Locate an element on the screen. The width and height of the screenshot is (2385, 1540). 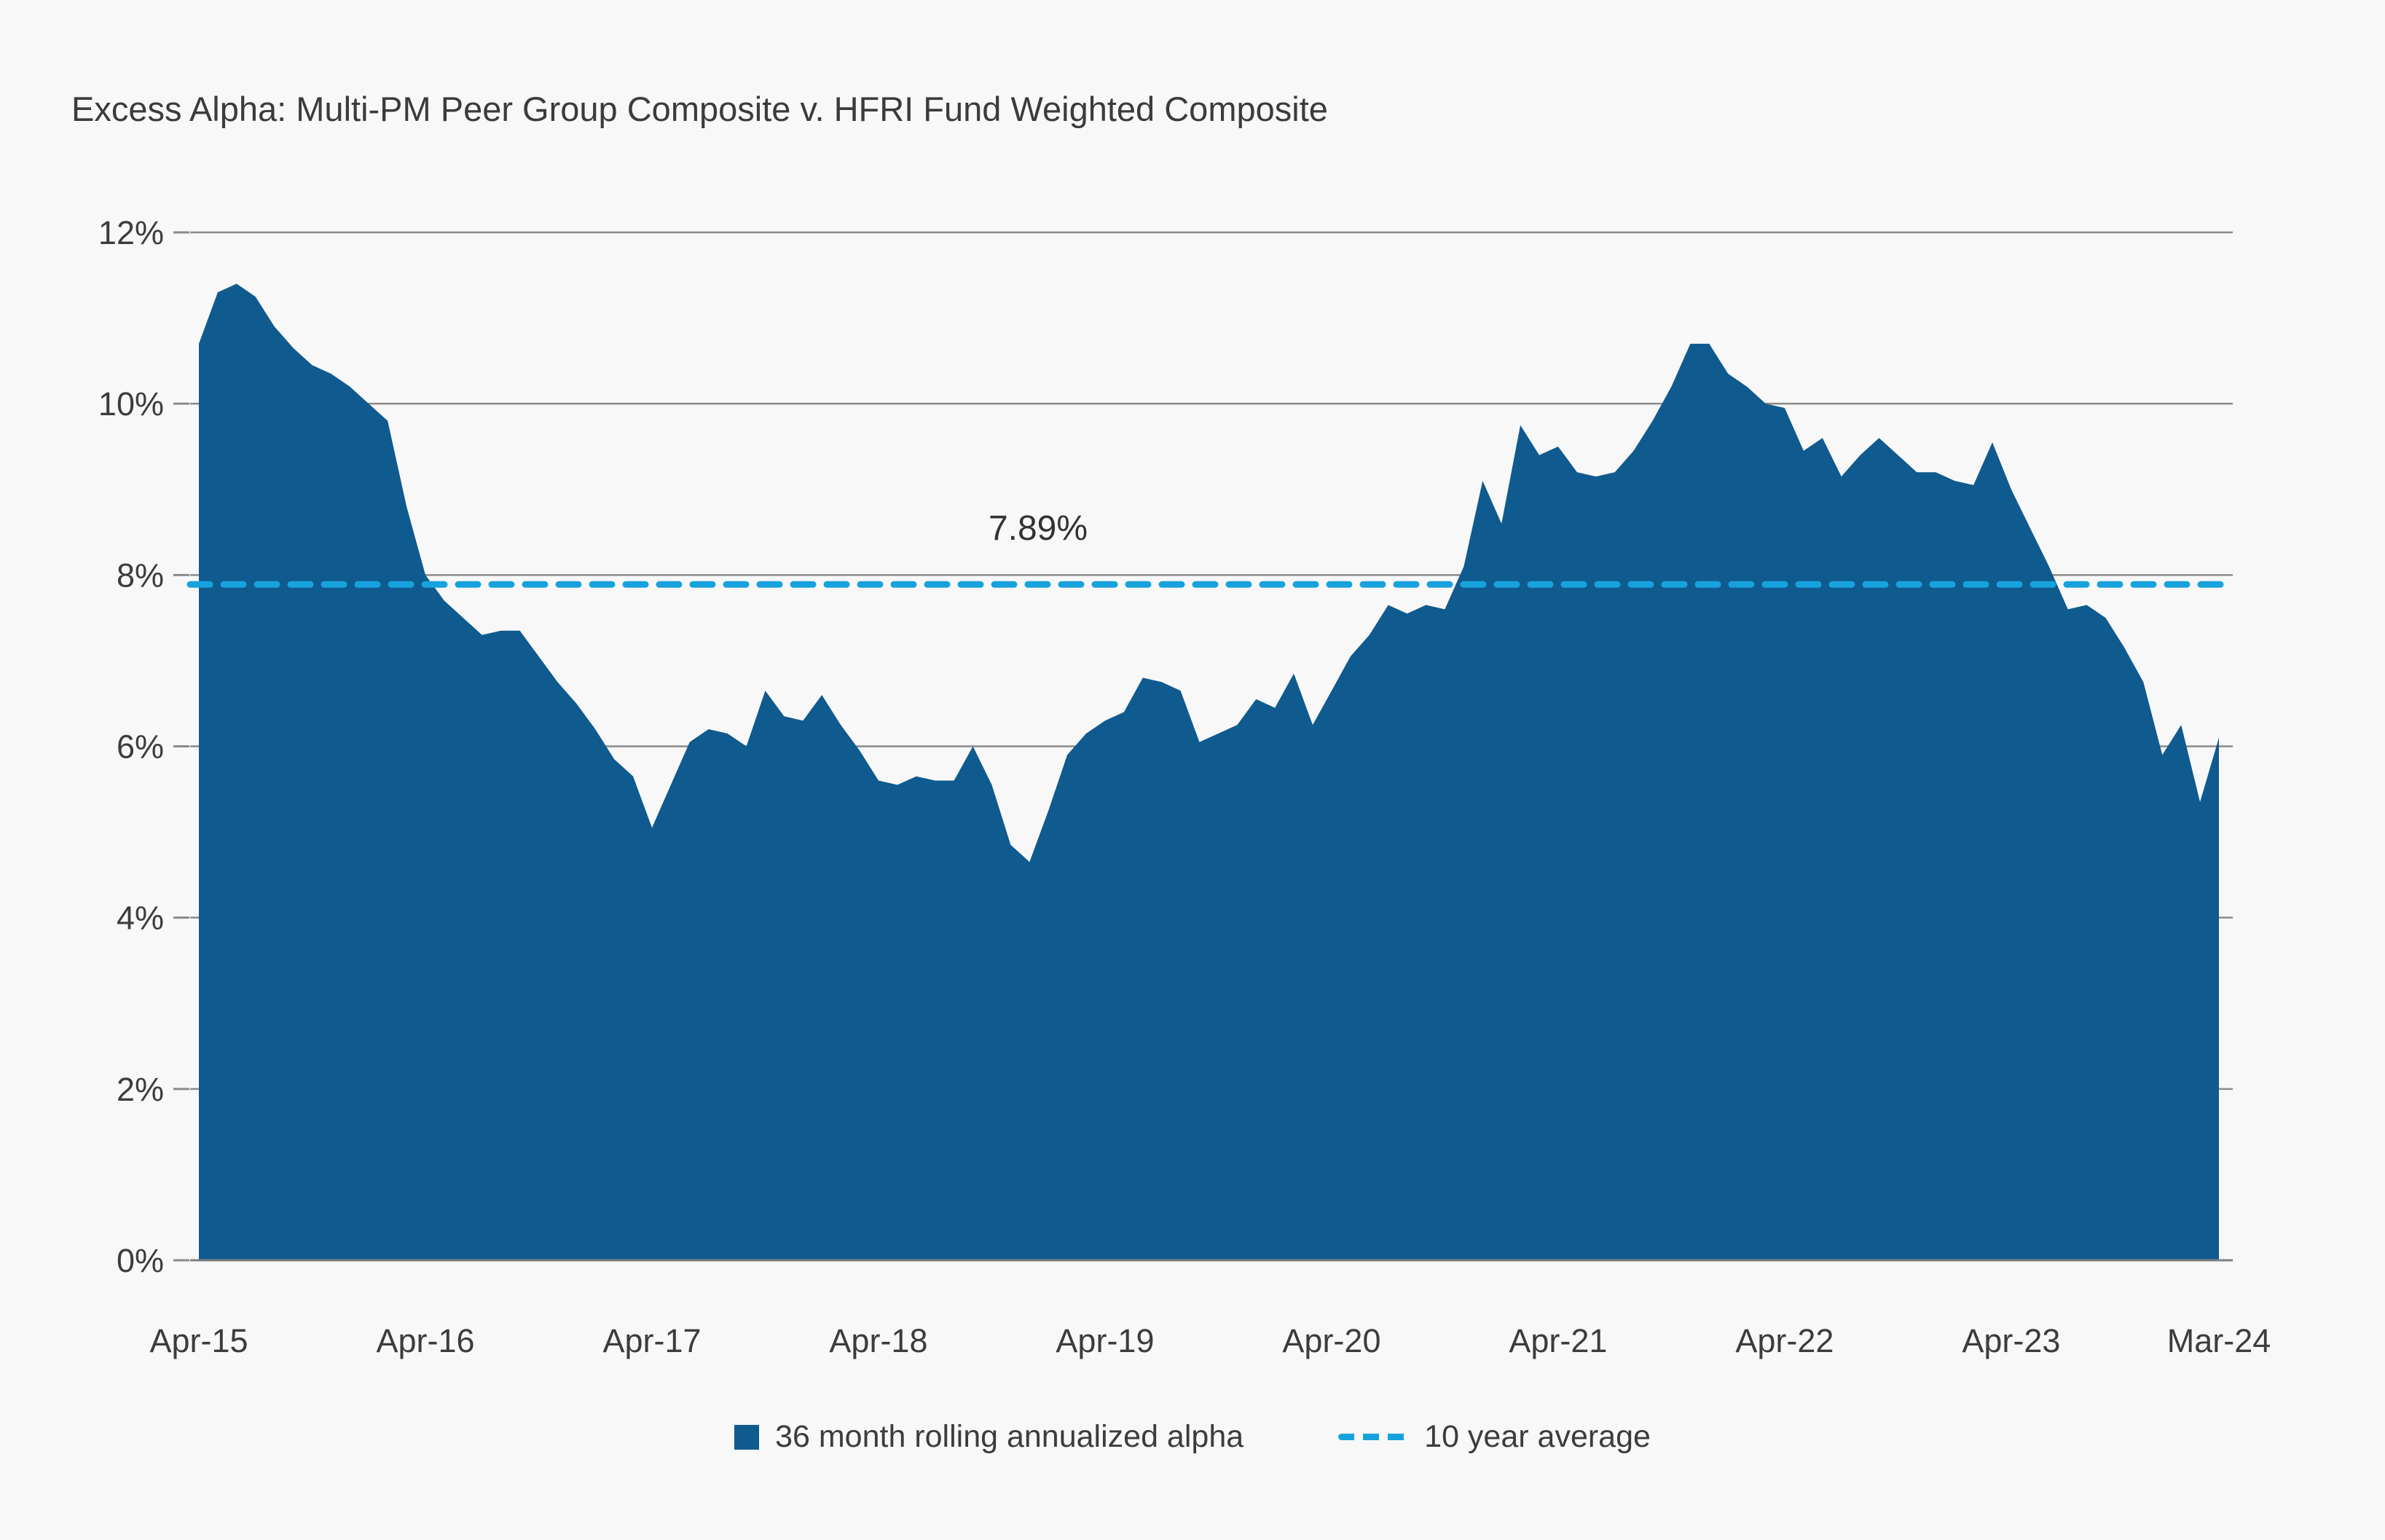
x-axis-label-Apr-23: Apr-23 is located at coordinates (2011, 1340).